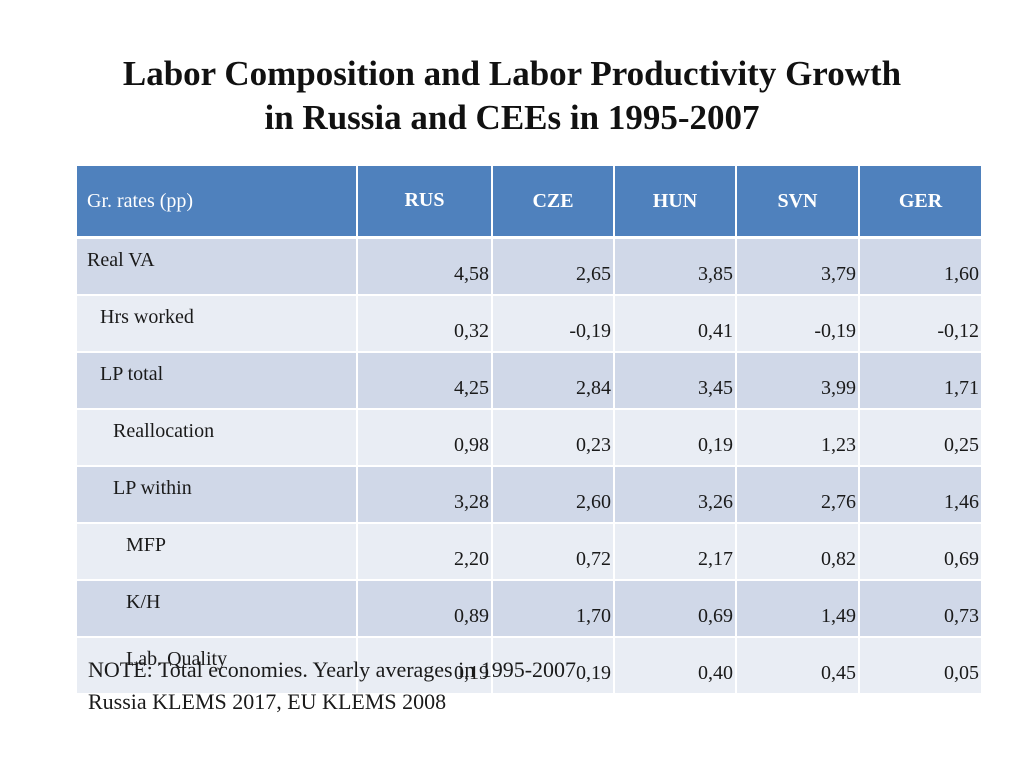  I want to click on table-row: Reallocation 0,98 0,23 0,19 1,23 0,25, so click(529, 438).